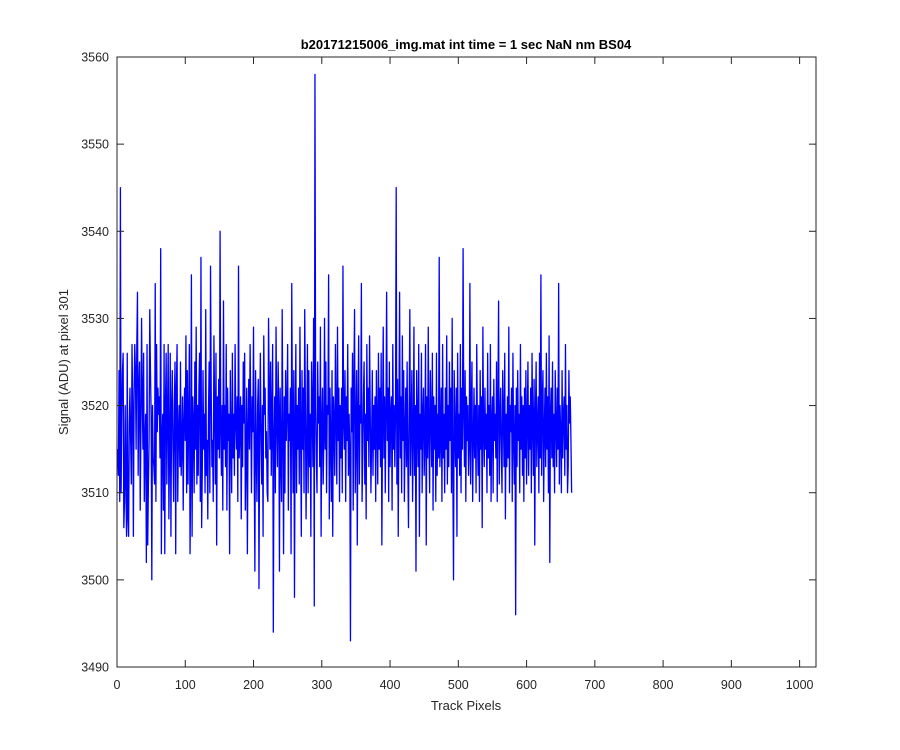  What do you see at coordinates (95, 145) in the screenshot?
I see `y-tick-label: 3550` at bounding box center [95, 145].